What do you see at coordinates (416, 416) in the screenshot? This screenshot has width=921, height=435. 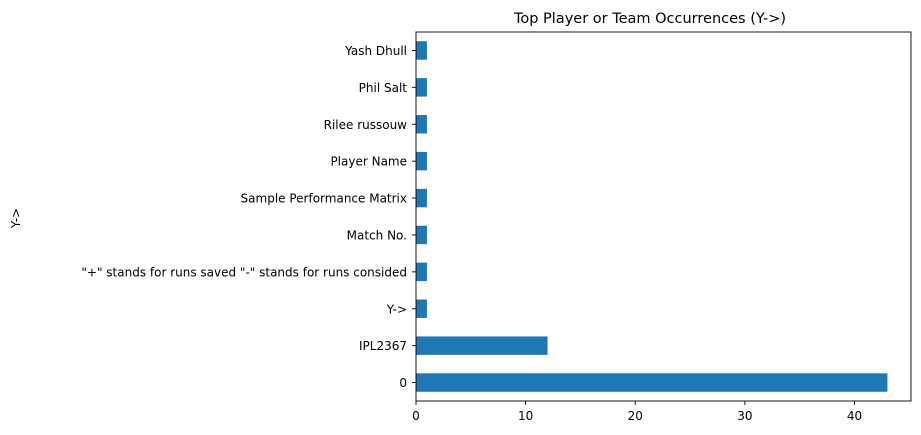 I see `x-tick-label: 0` at bounding box center [416, 416].